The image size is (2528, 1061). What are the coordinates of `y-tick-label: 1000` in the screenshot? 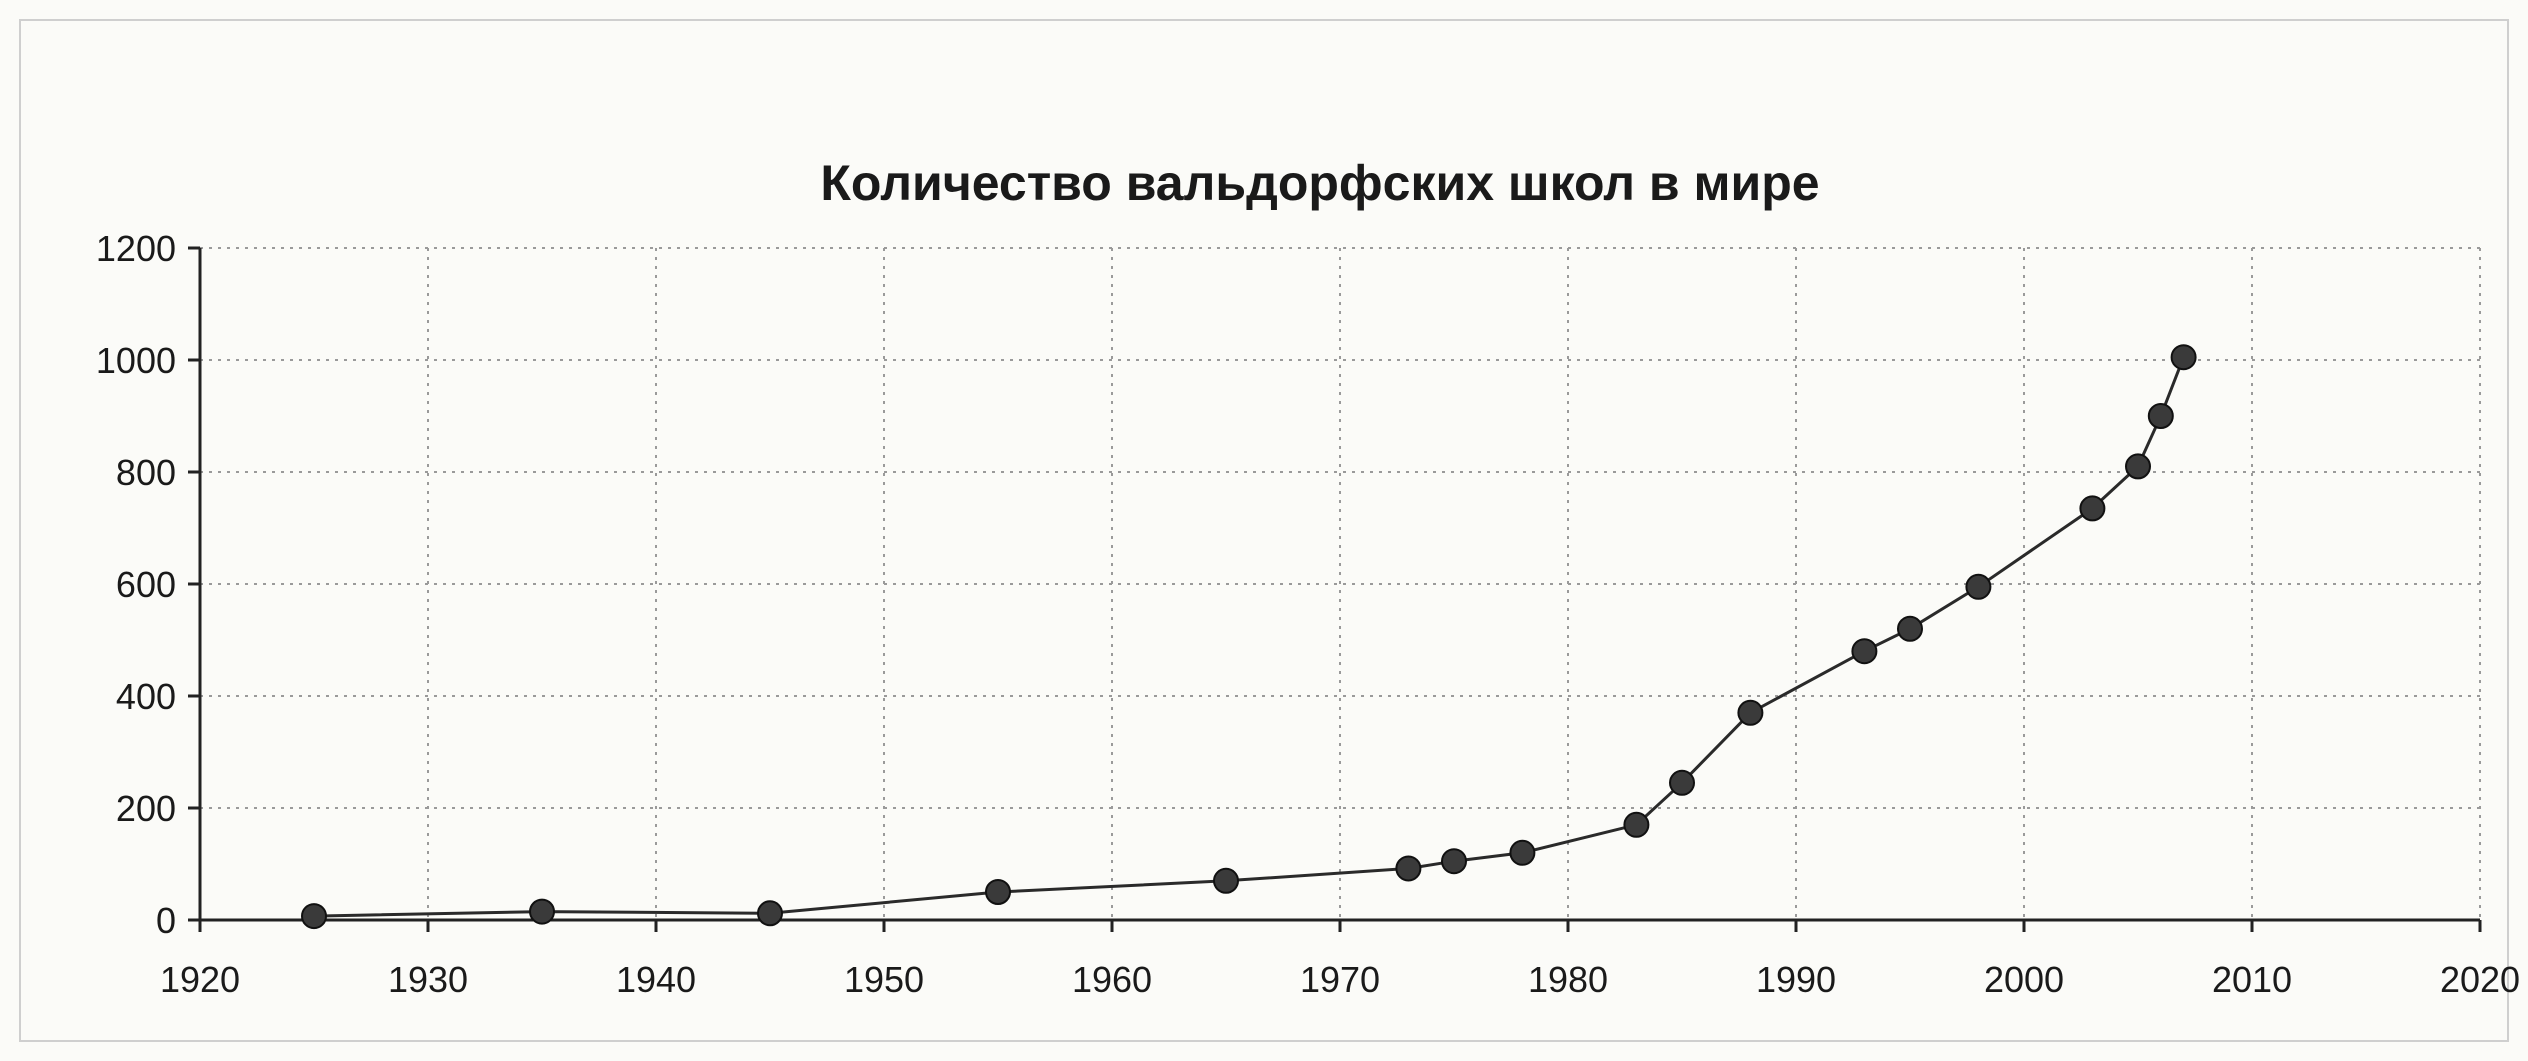 It's located at (136, 360).